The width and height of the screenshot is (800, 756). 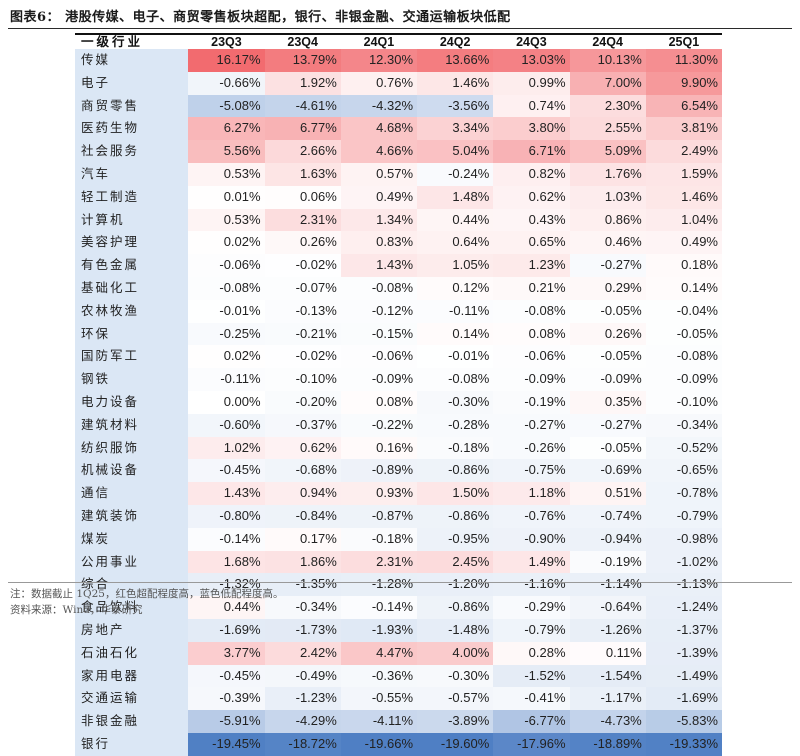 I want to click on value-cell: -0.14%, so click(x=379, y=607).